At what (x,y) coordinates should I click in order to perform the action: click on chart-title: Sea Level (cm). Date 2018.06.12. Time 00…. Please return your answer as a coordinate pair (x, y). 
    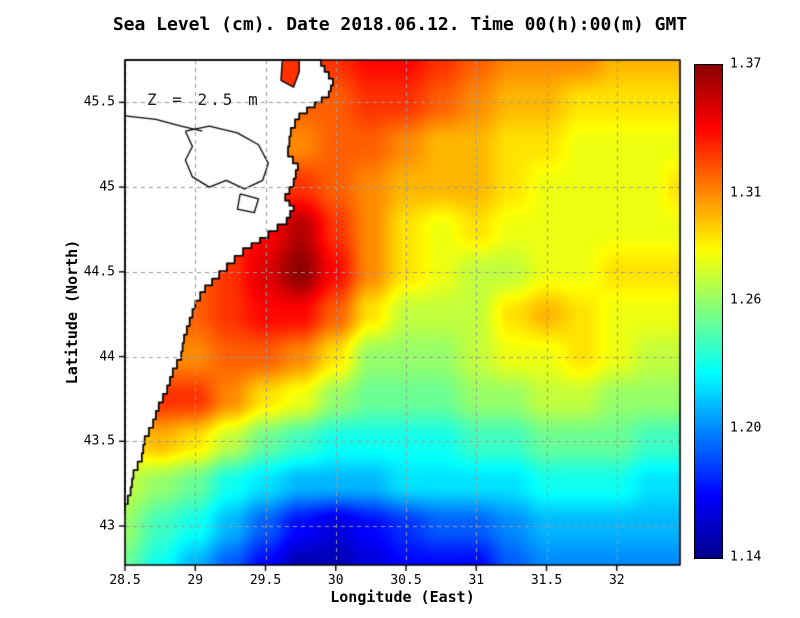
    Looking at the image, I should click on (400, 24).